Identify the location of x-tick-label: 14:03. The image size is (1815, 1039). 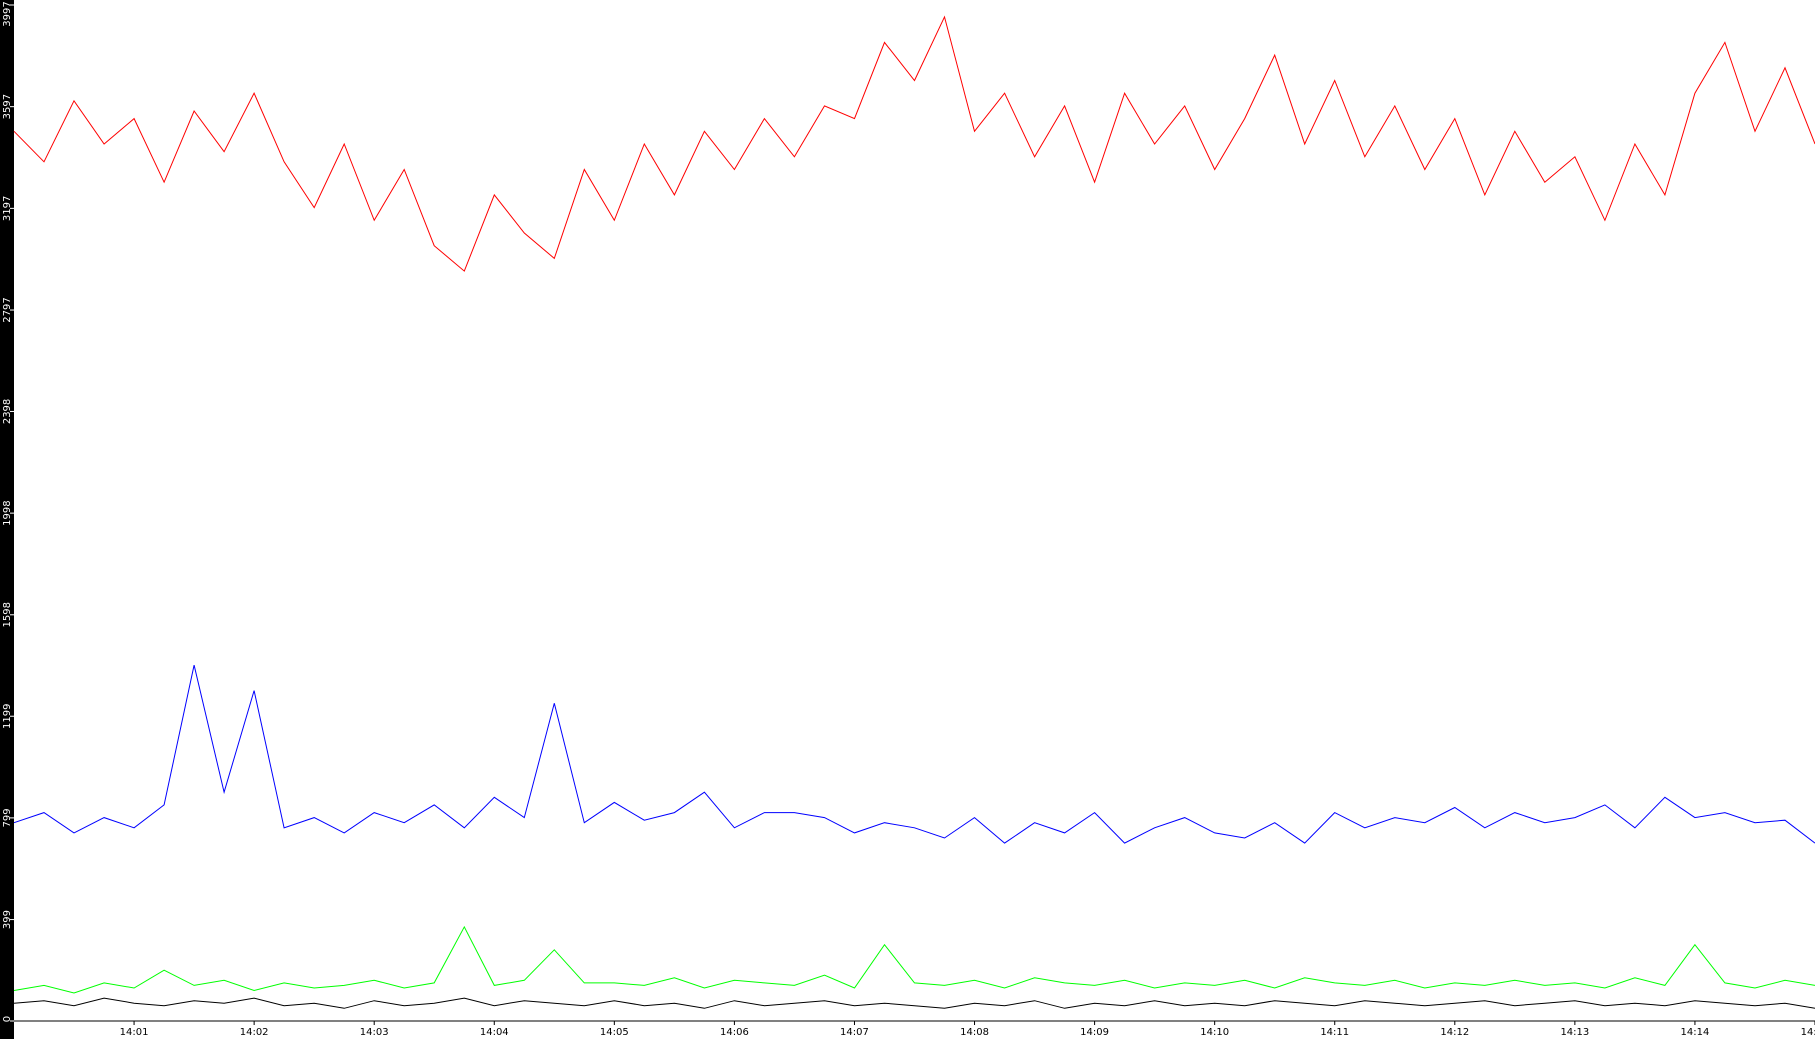
(374, 1032).